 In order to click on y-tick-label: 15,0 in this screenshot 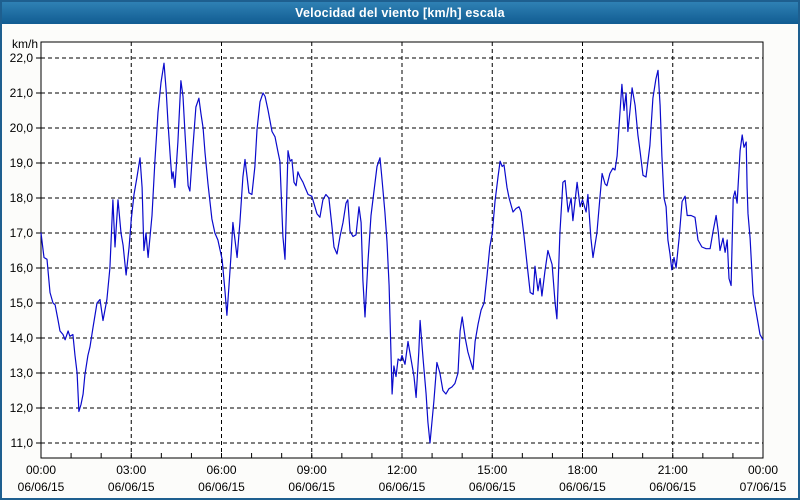, I will do `click(22, 303)`.